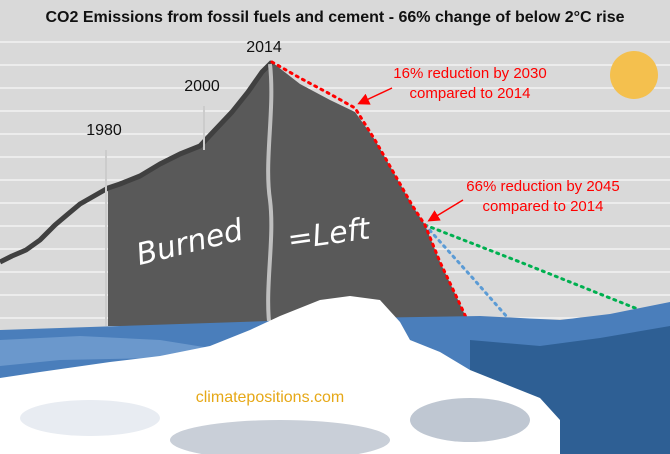 This screenshot has width=670, height=454. Describe the element at coordinates (264, 47) in the screenshot. I see `year-label-2014: 2014` at that location.